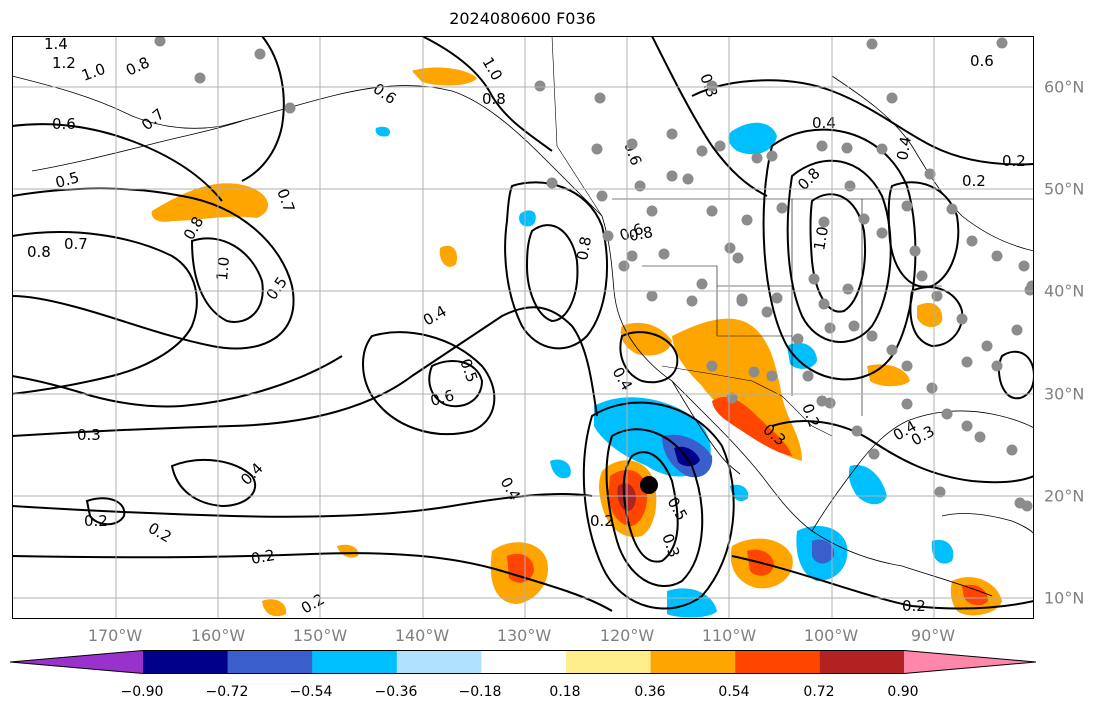  I want to click on shade-red-central, so click(975, 595).